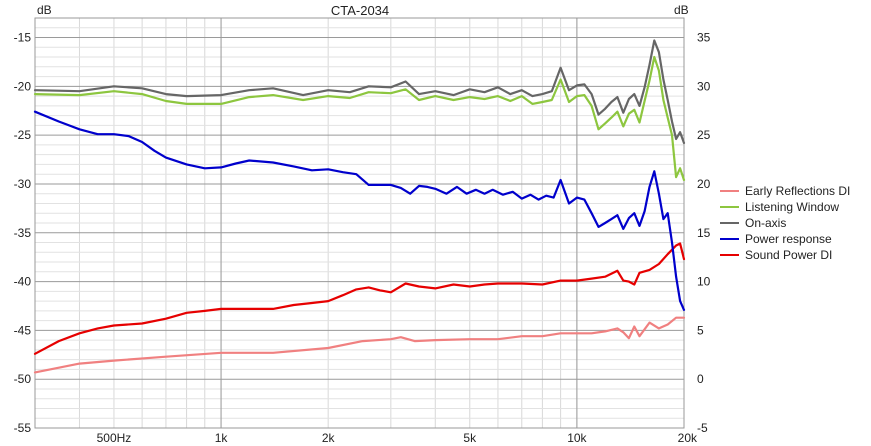 The height and width of the screenshot is (446, 871). Describe the element at coordinates (329, 438) in the screenshot. I see `x-tick-label: 2k` at that location.